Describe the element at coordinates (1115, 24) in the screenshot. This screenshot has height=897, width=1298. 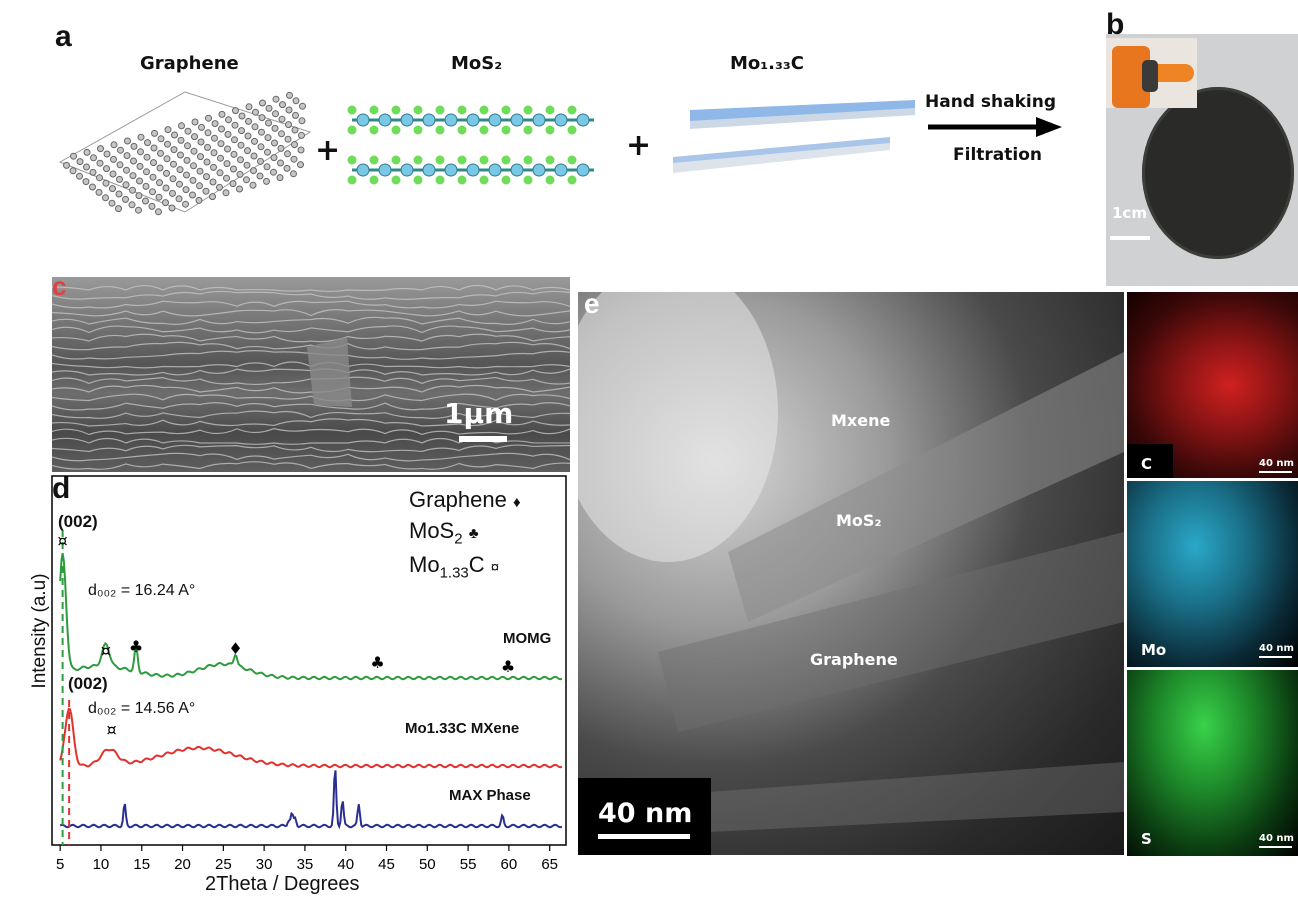
I see `panel-b-label: b` at that location.